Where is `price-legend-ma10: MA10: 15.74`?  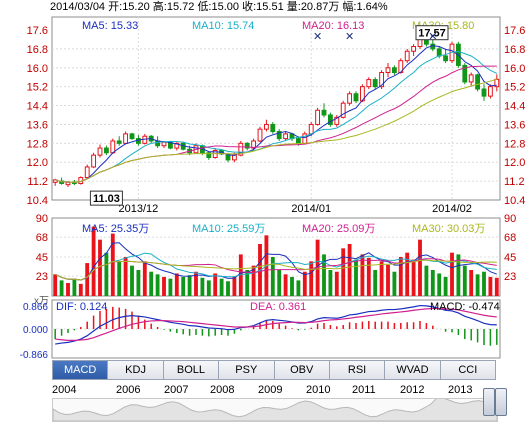 price-legend-ma10: MA10: 15.74 is located at coordinates (223, 26).